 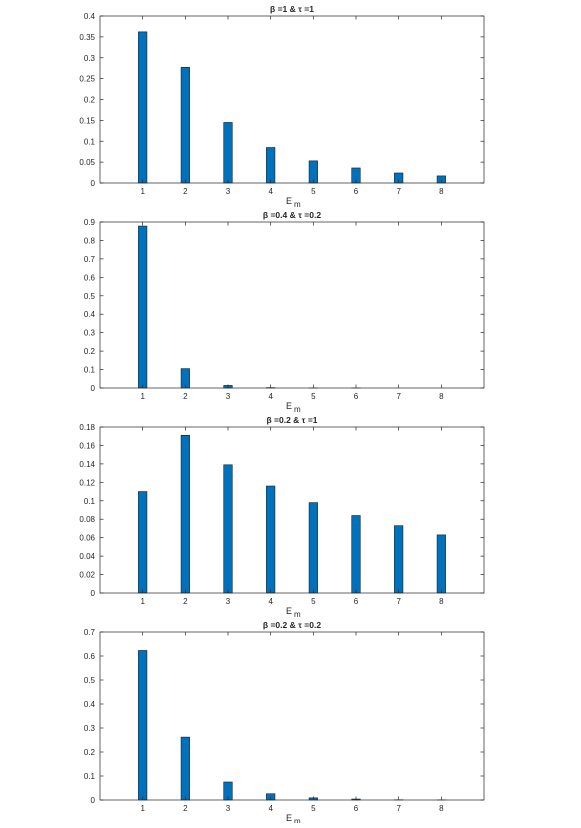 I want to click on y-tick-label: 0.05, so click(x=87, y=162).